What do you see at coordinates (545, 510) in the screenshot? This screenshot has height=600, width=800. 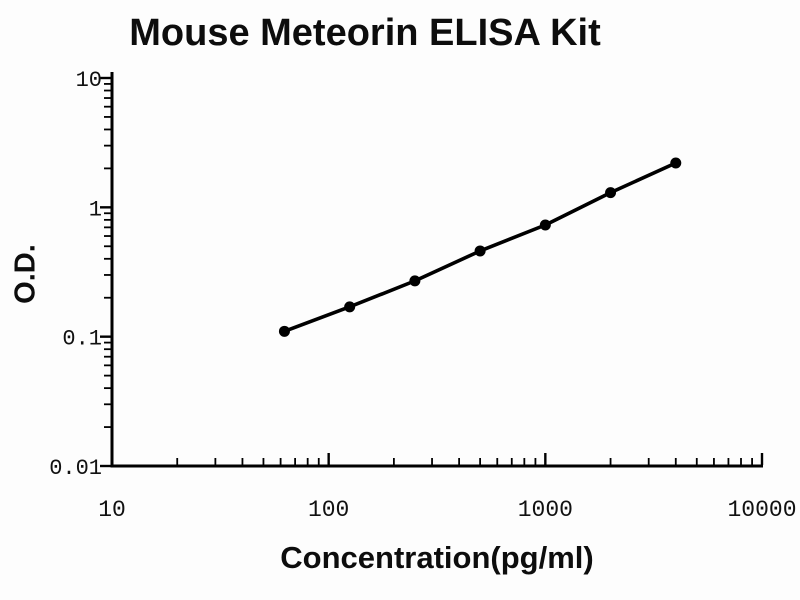 I see `x-tick-label: 1000` at bounding box center [545, 510].